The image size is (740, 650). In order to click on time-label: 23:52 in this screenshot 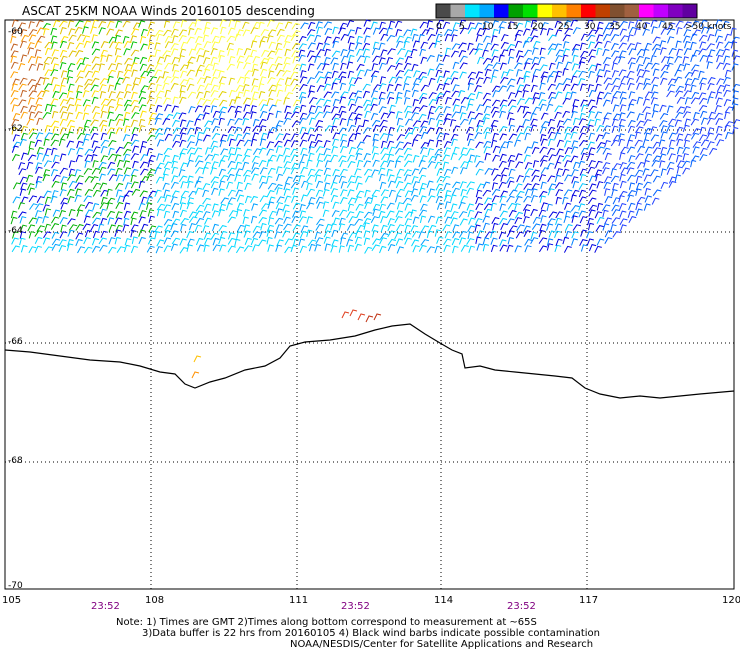, I will do `click(105, 606)`.